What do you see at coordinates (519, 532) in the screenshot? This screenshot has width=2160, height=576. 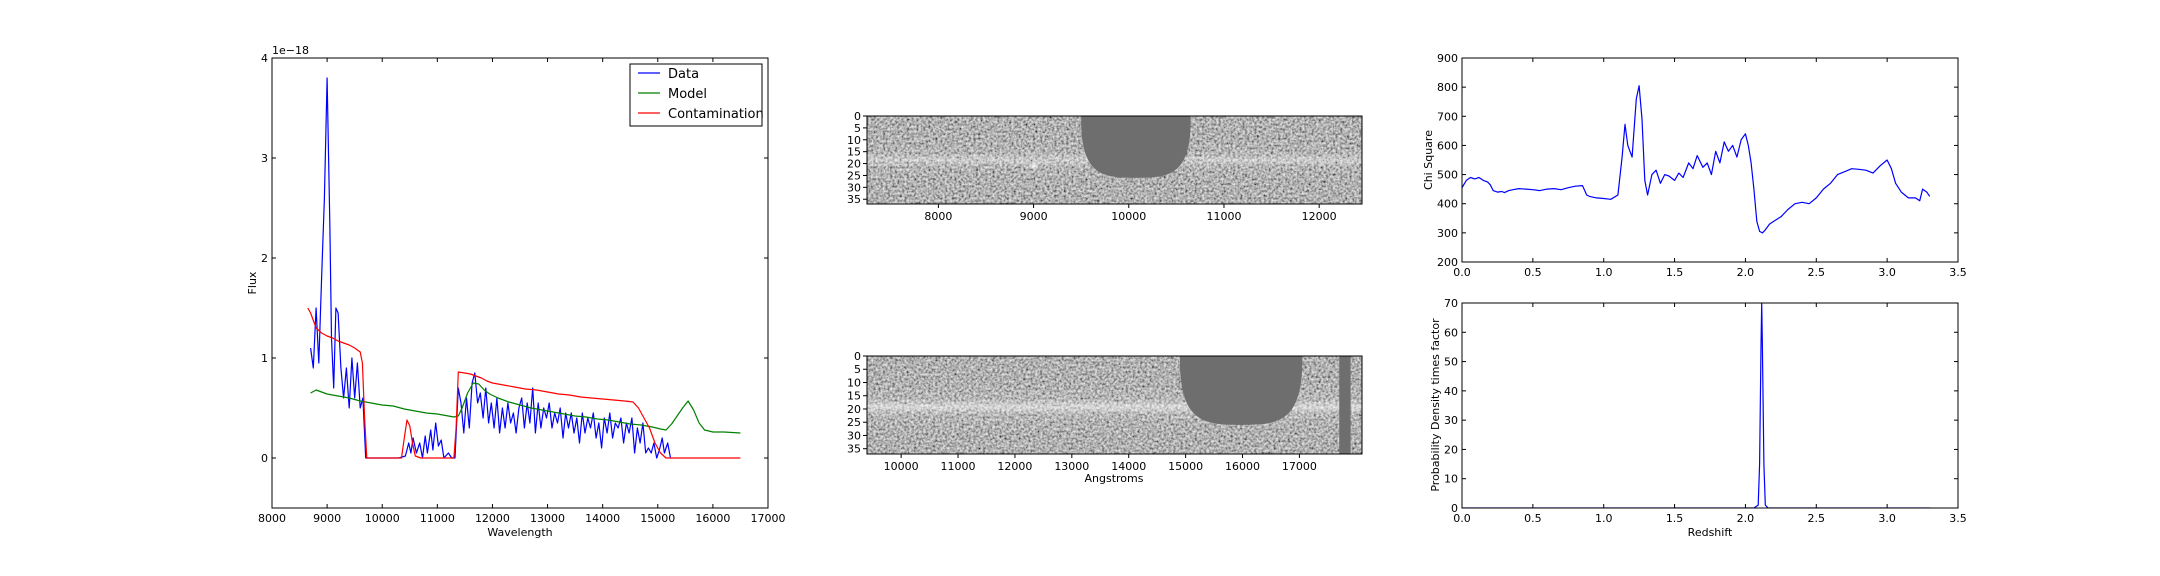 I see `spectrum-xlabel: Wavelength` at bounding box center [519, 532].